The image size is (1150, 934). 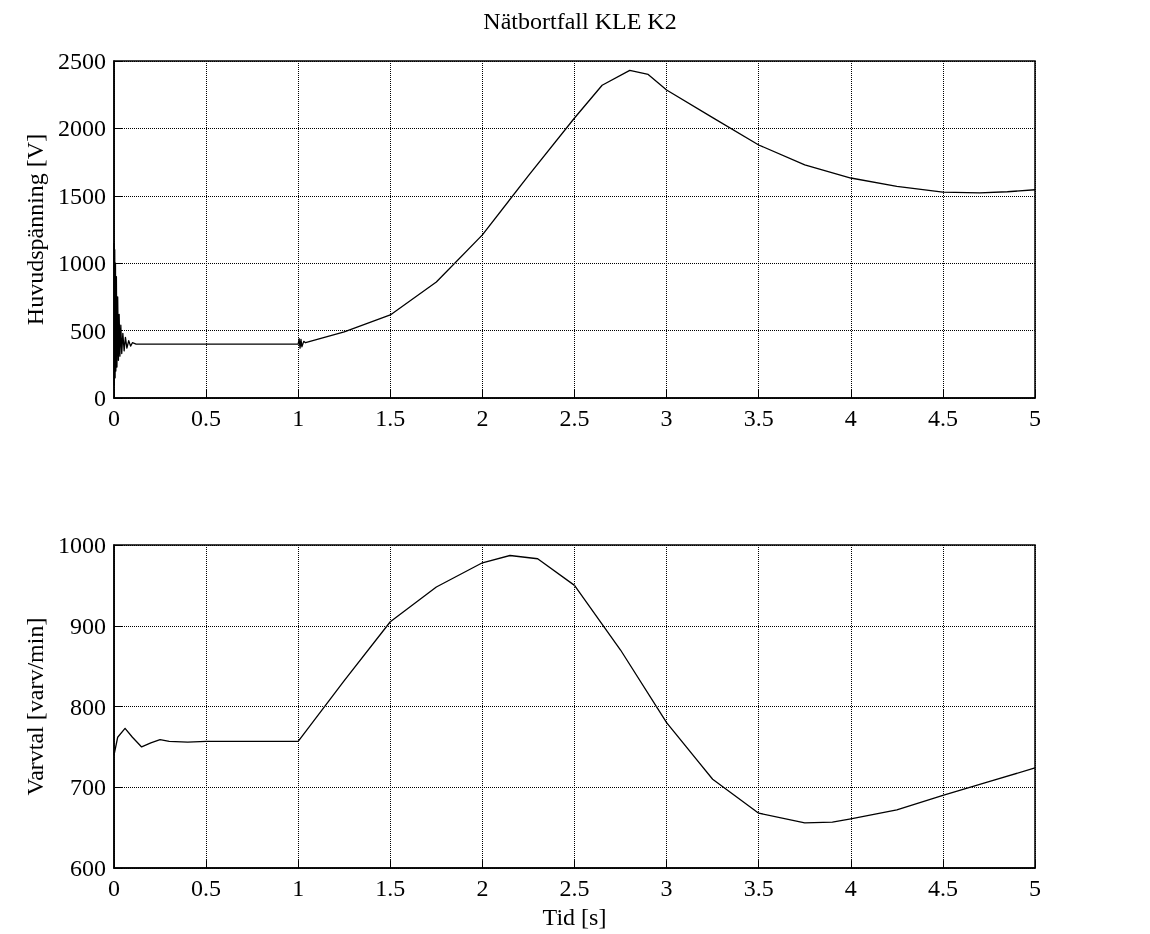 What do you see at coordinates (580, 21) in the screenshot?
I see `chart-title: Nätbortfall KLE K2` at bounding box center [580, 21].